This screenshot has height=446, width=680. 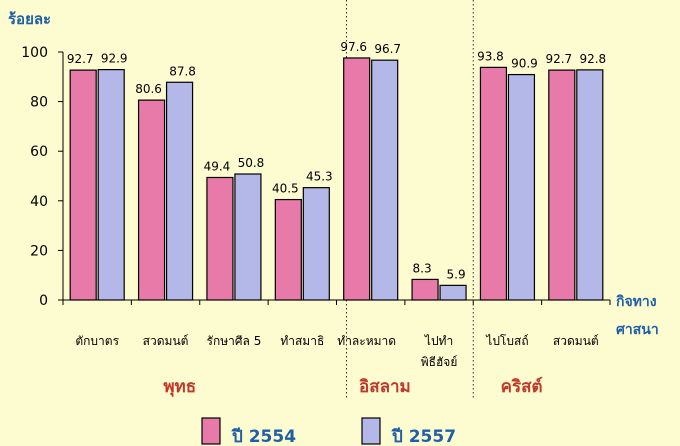 What do you see at coordinates (385, 387) in the screenshot?
I see `group-label: อิสลาม` at bounding box center [385, 387].